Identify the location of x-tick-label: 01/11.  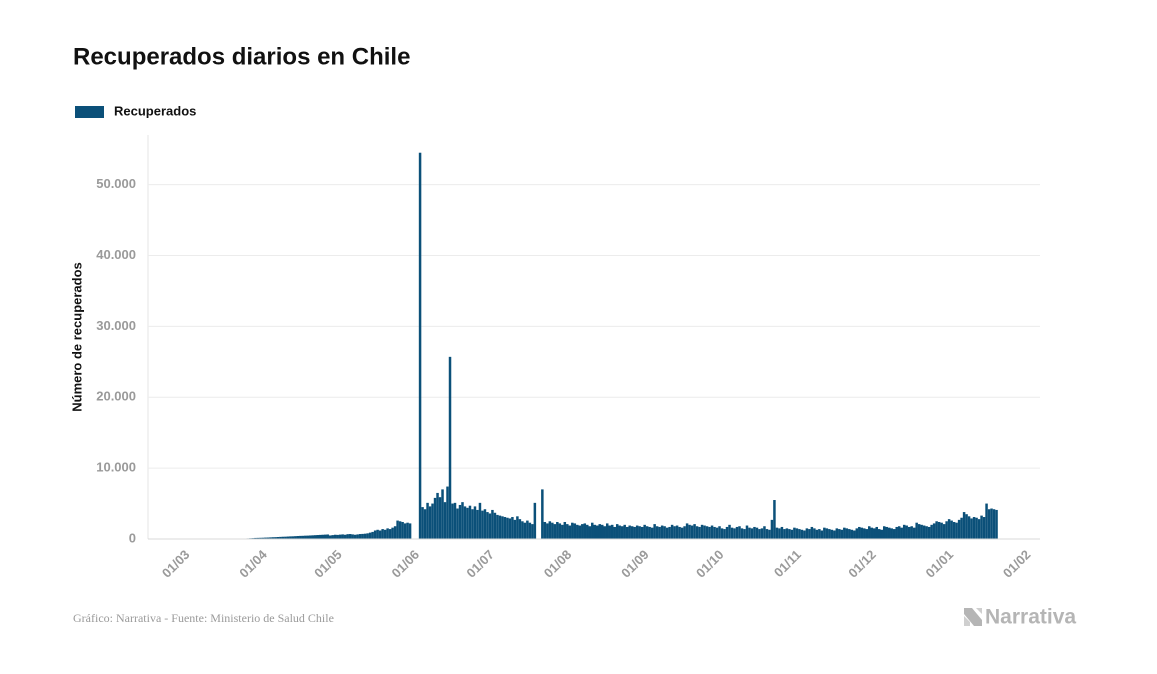
(787, 563).